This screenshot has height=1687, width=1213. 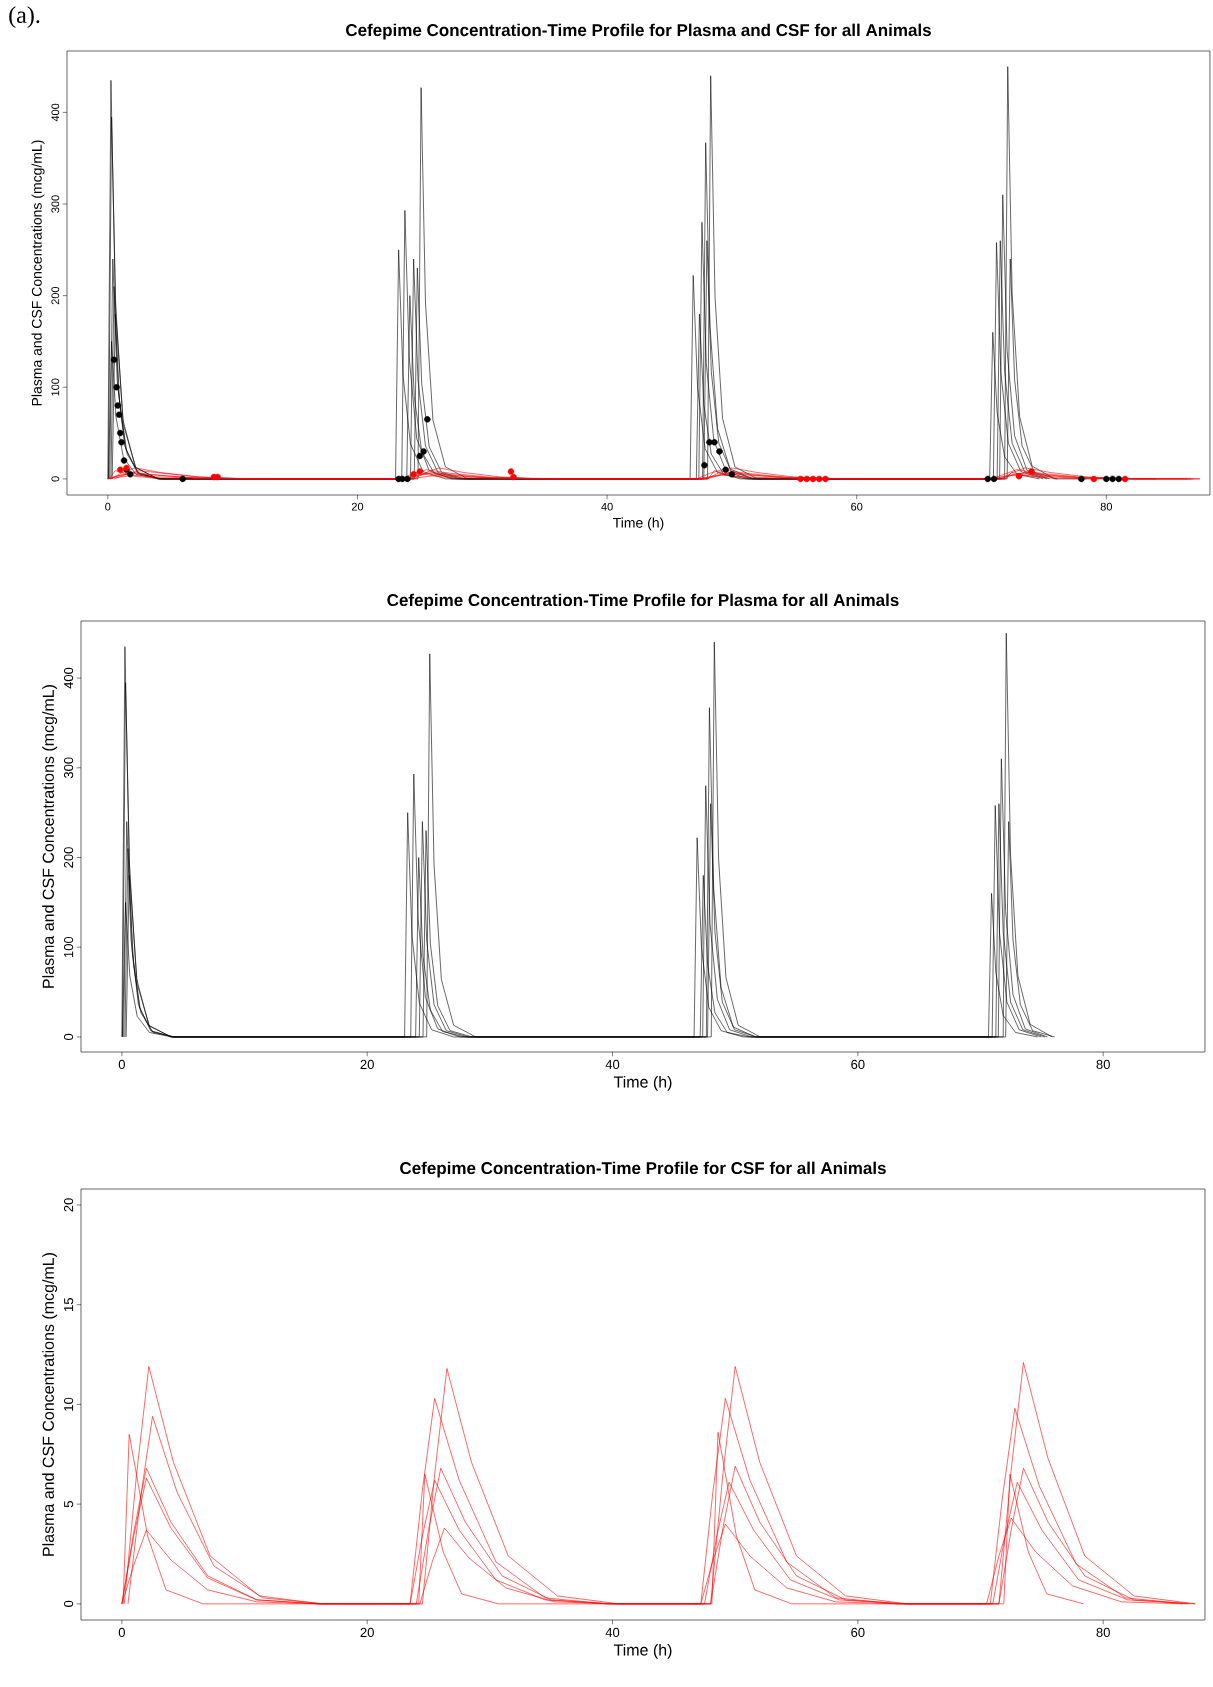 What do you see at coordinates (638, 31) in the screenshot?
I see `chart-title: Cefepime Concentration-Time Profile for Plasma and CSF for all Animals` at bounding box center [638, 31].